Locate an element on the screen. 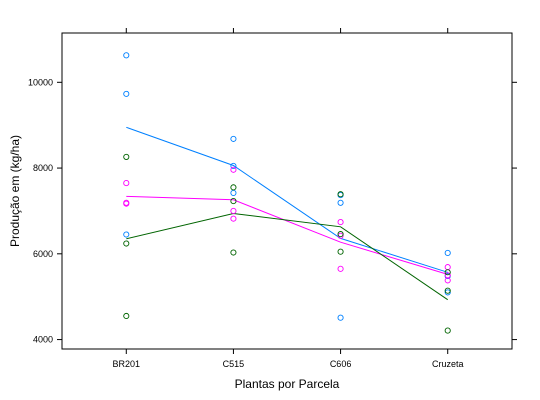 This screenshot has width=540, height=400. x-tick-label: C606 is located at coordinates (341, 364).